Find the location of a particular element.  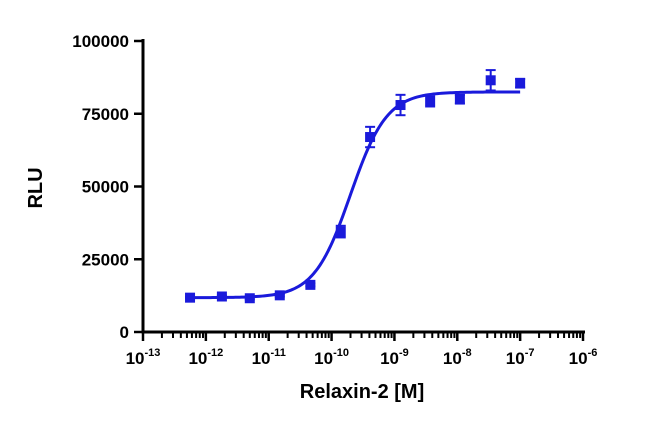

y-axis-title: RLU is located at coordinates (36, 187).